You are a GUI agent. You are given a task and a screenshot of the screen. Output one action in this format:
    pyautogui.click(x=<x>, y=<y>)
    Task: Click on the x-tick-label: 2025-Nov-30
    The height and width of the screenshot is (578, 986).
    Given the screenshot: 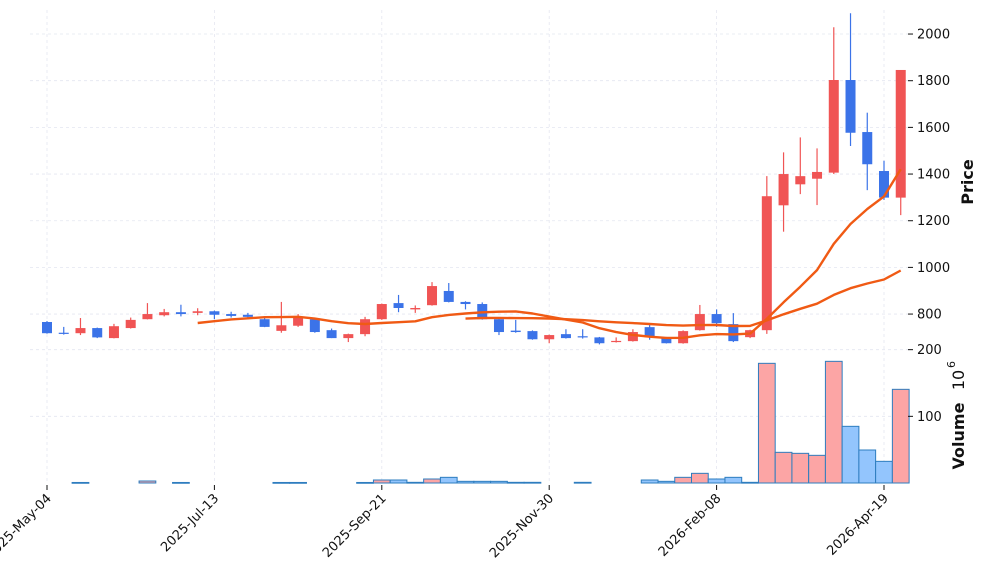 What is the action you would take?
    pyautogui.click(x=522, y=526)
    